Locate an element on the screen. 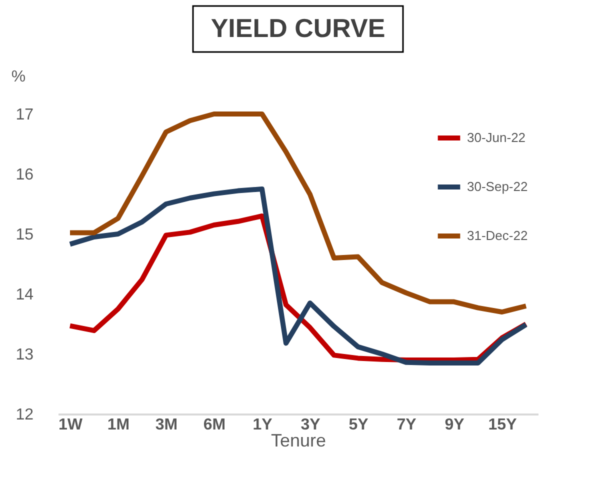  x-tick-label: 9Y is located at coordinates (454, 425).